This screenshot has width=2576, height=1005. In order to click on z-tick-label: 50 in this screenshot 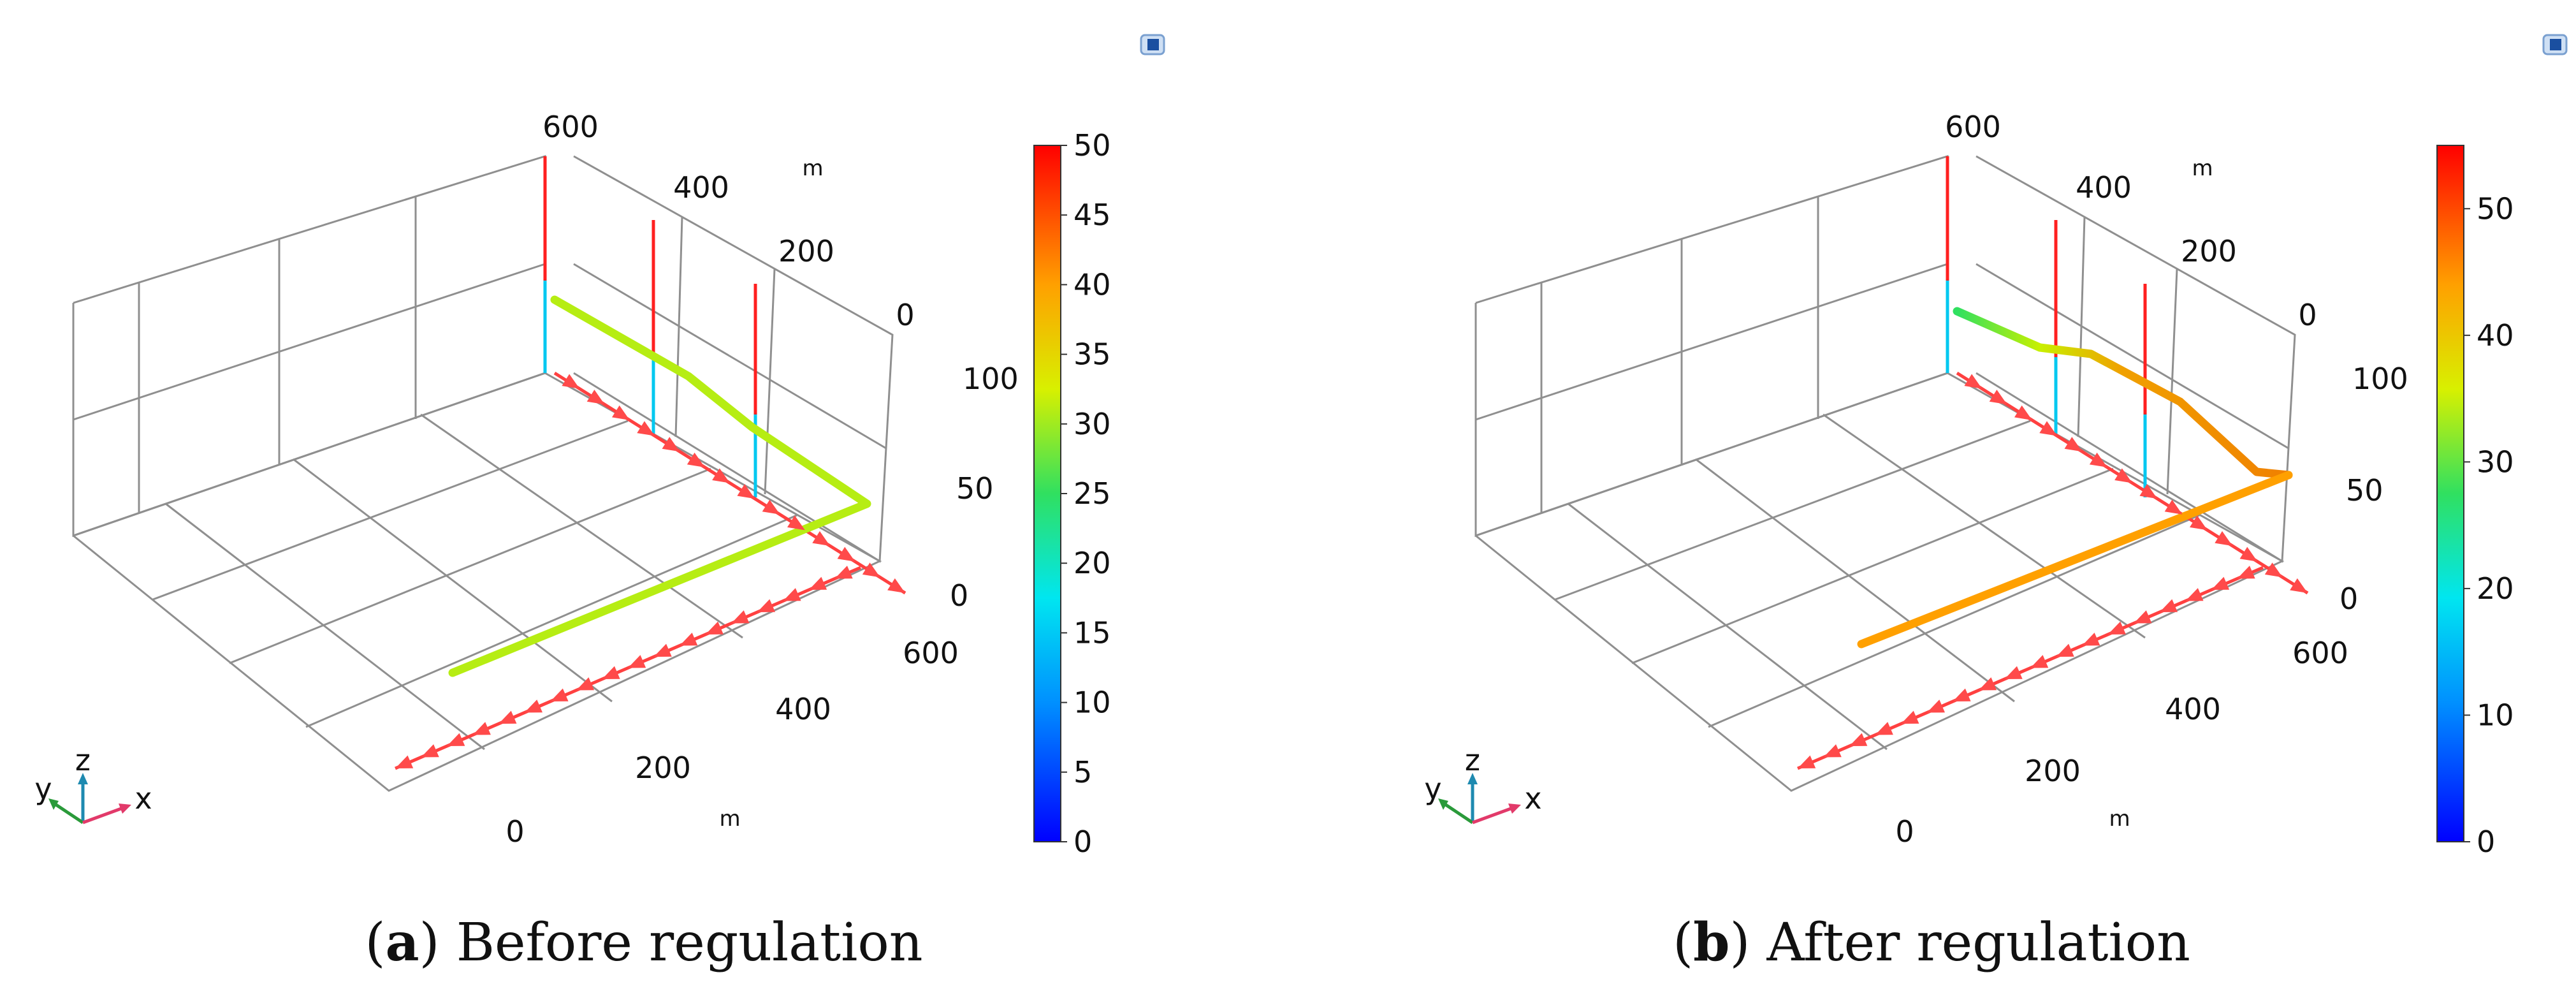, I will do `click(2364, 490)`.